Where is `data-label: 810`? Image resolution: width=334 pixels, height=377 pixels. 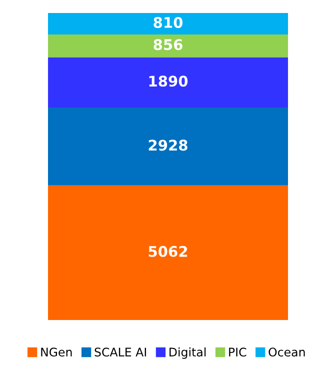 data-label: 810 is located at coordinates (168, 22).